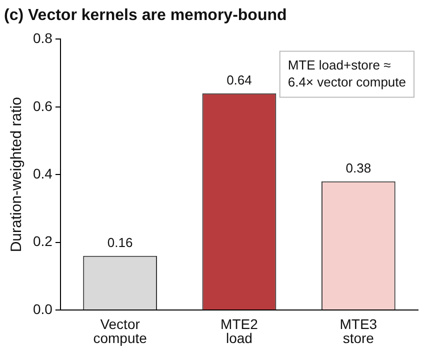 Image resolution: width=448 pixels, height=353 pixels. I want to click on data-label: 0.64, so click(239, 80).